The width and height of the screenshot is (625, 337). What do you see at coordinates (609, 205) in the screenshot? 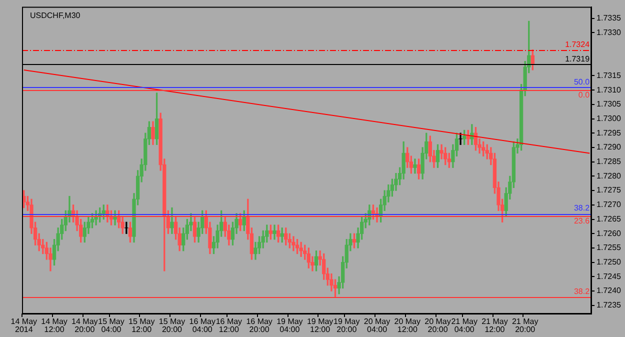
I see `y-tick-label: 1.7270` at bounding box center [609, 205].